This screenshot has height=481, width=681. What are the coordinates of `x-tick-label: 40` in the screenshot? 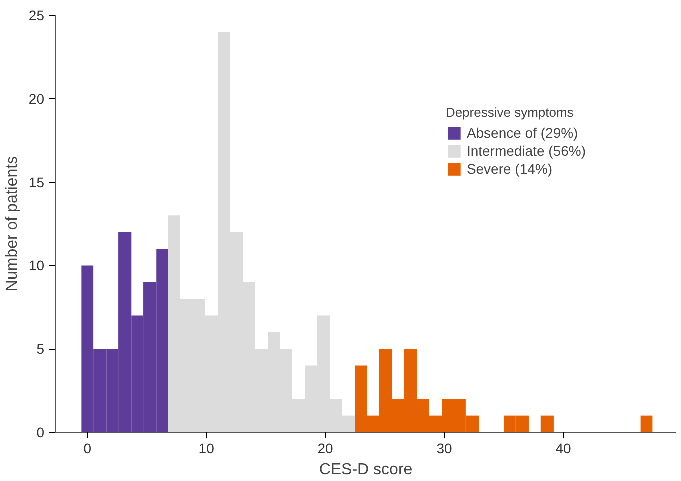 It's located at (564, 448).